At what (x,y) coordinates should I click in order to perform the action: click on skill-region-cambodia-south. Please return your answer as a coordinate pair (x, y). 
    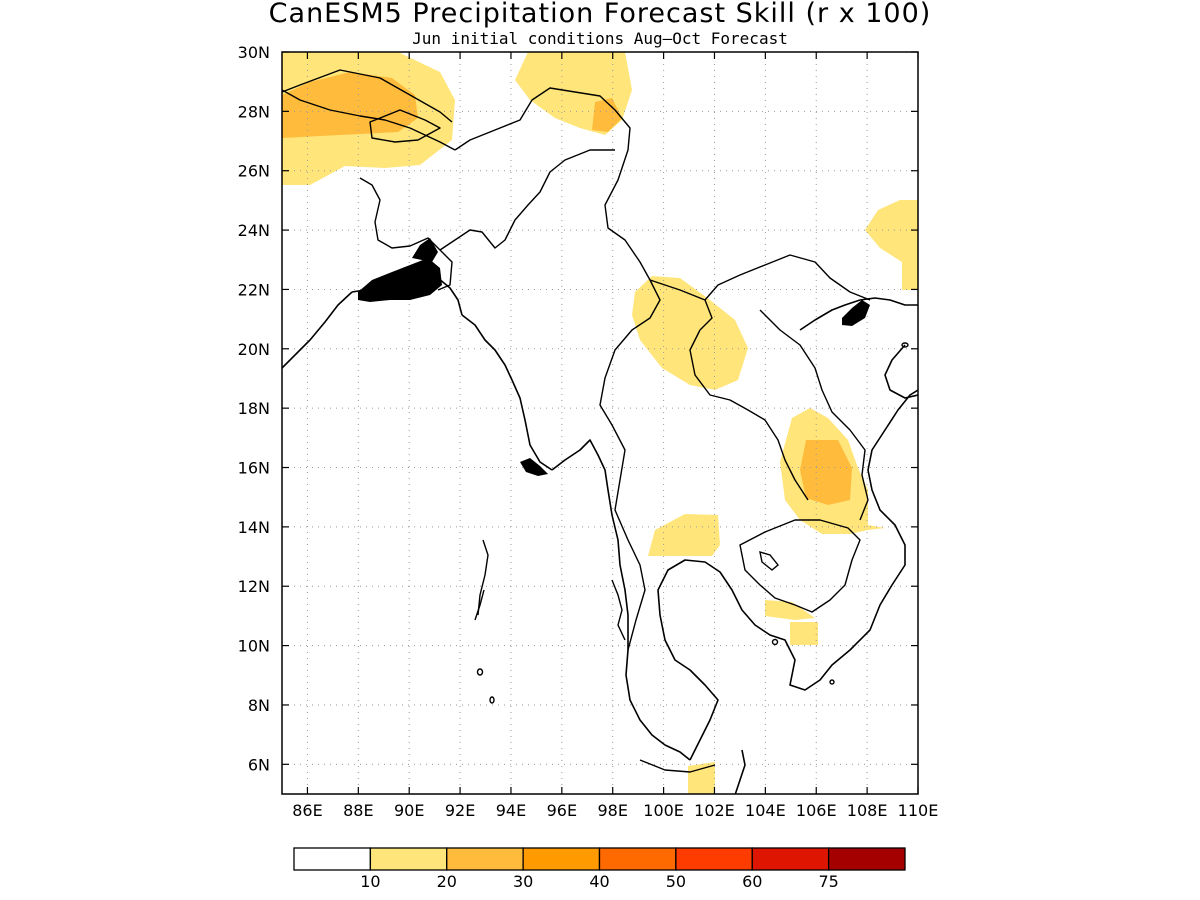
    Looking at the image, I should click on (790, 610).